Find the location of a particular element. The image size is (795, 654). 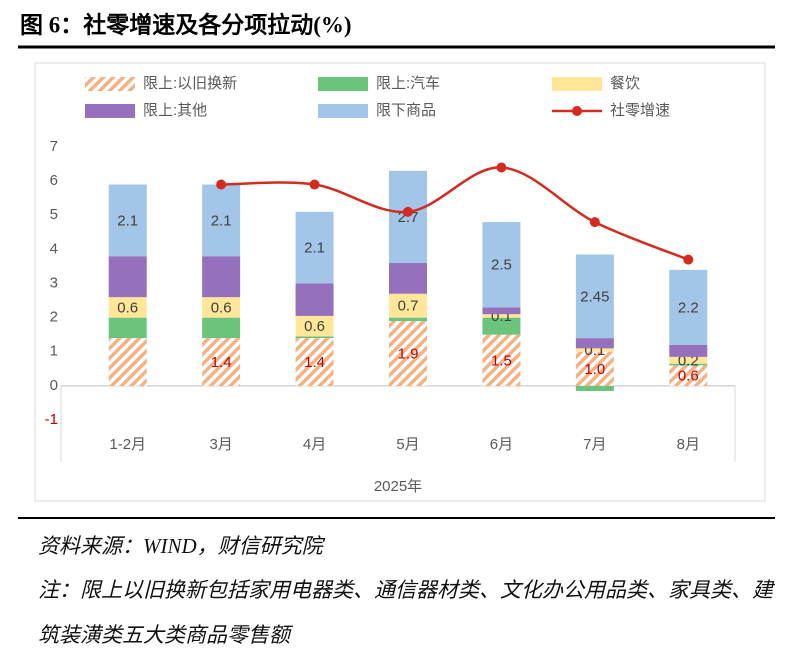

x-tick-label: 5月 is located at coordinates (407, 444).